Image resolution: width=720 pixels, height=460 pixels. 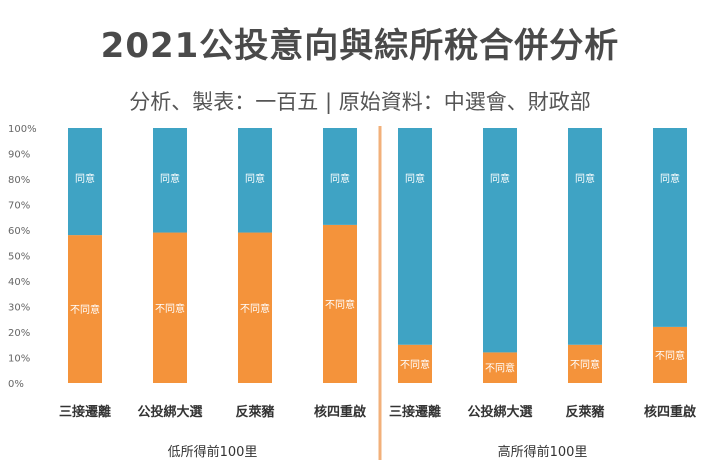 I want to click on chart-subtitle: 分析、製表：一百五 | 原始資料：中選會、財政部, so click(x=360, y=102).